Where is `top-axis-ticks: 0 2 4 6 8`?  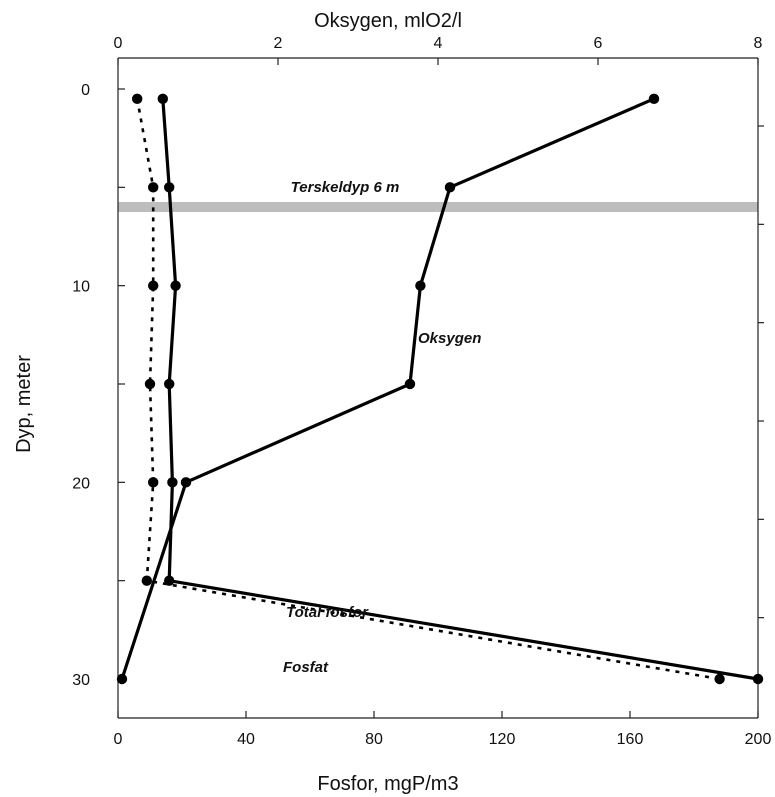
top-axis-ticks: 0 2 4 6 8 is located at coordinates (438, 50).